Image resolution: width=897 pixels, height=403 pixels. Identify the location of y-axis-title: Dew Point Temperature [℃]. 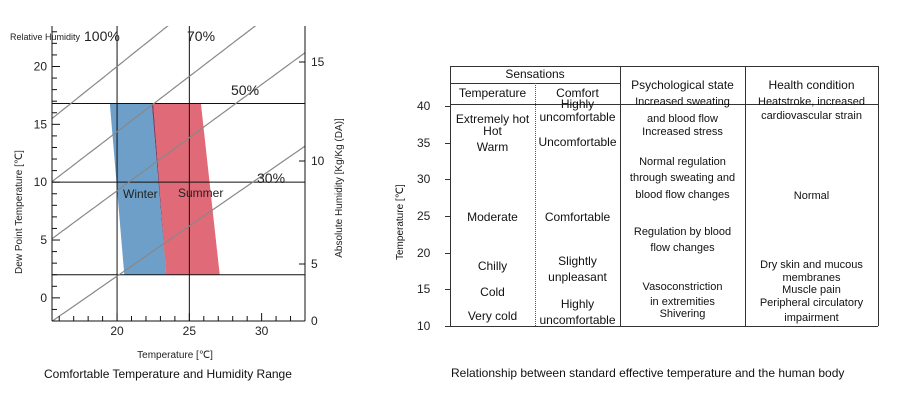
(19, 212).